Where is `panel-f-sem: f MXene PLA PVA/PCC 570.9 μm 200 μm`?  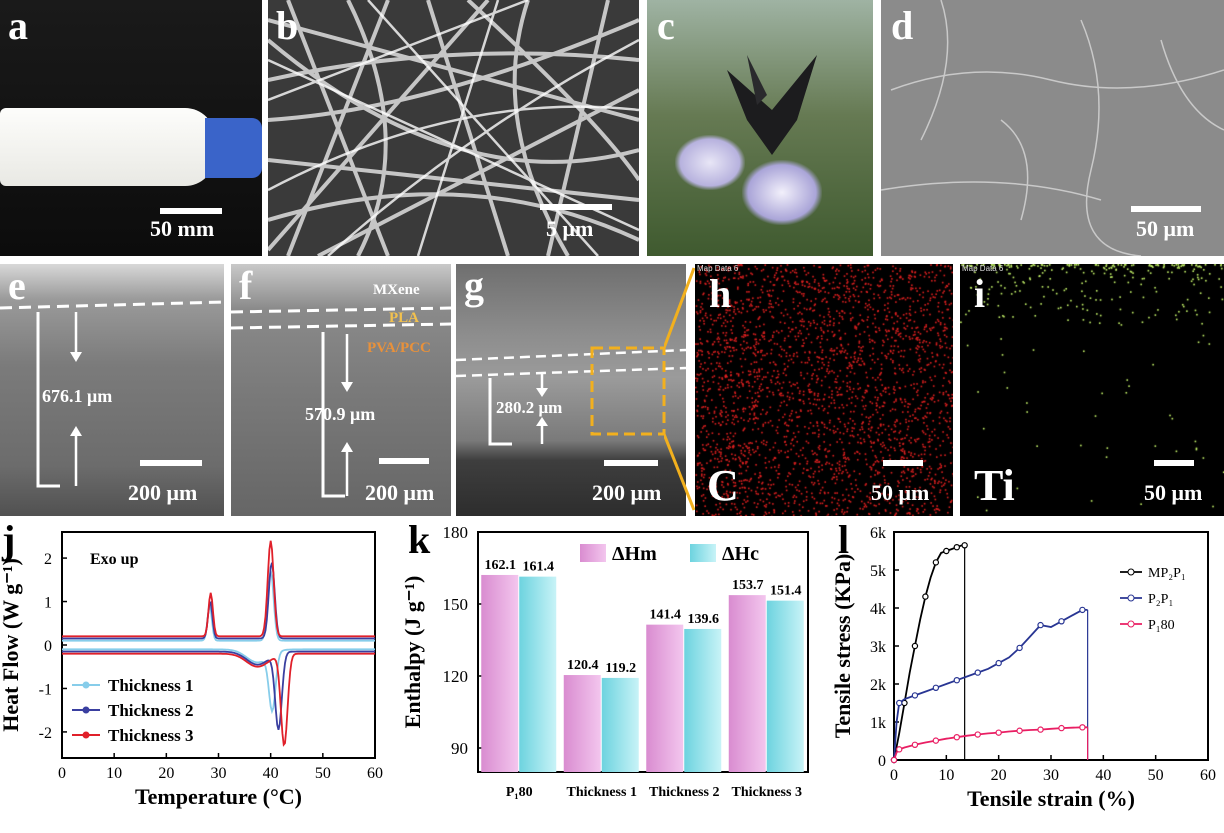
panel-f-sem: f MXene PLA PVA/PCC 570.9 μm 200 μm is located at coordinates (341, 390).